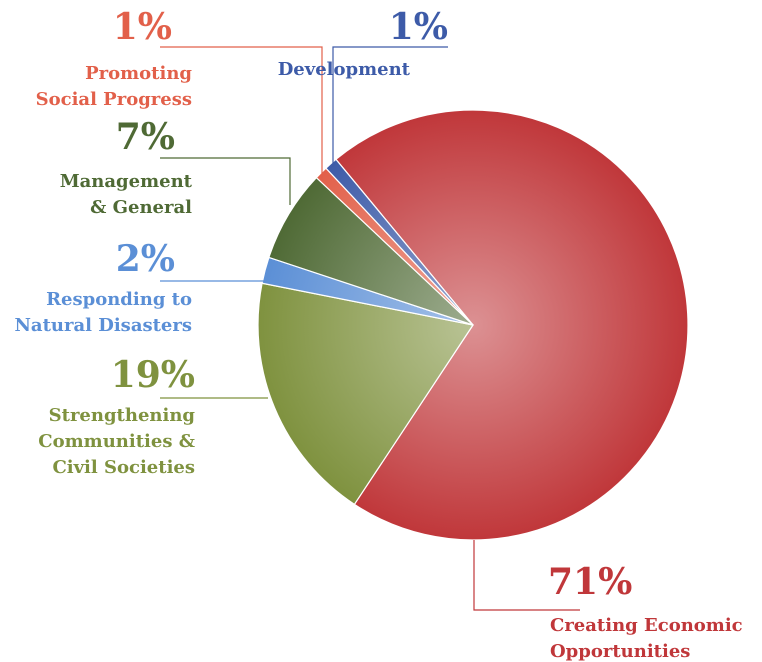 The width and height of the screenshot is (762, 662). I want to click on value-label: 7%, so click(145, 137).